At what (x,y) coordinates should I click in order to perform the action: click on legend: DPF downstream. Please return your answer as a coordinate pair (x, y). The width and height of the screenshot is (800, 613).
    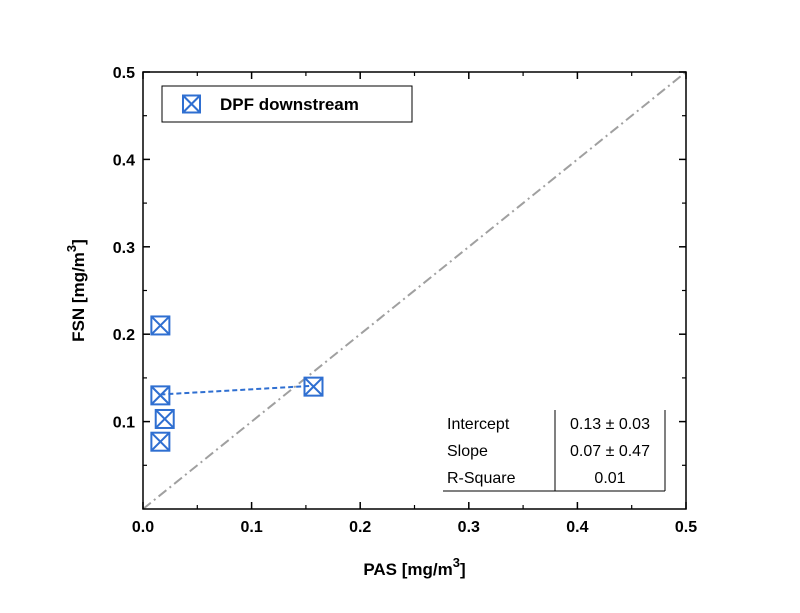
    Looking at the image, I should click on (287, 104).